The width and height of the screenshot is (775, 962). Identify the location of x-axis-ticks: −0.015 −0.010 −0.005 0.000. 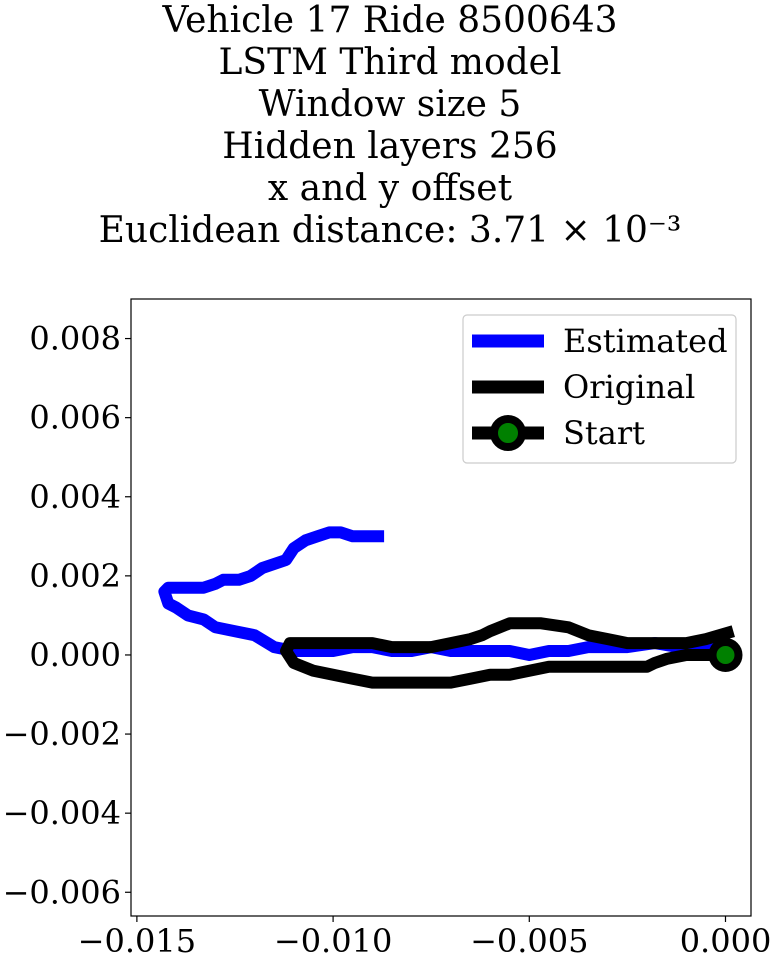
(425, 938).